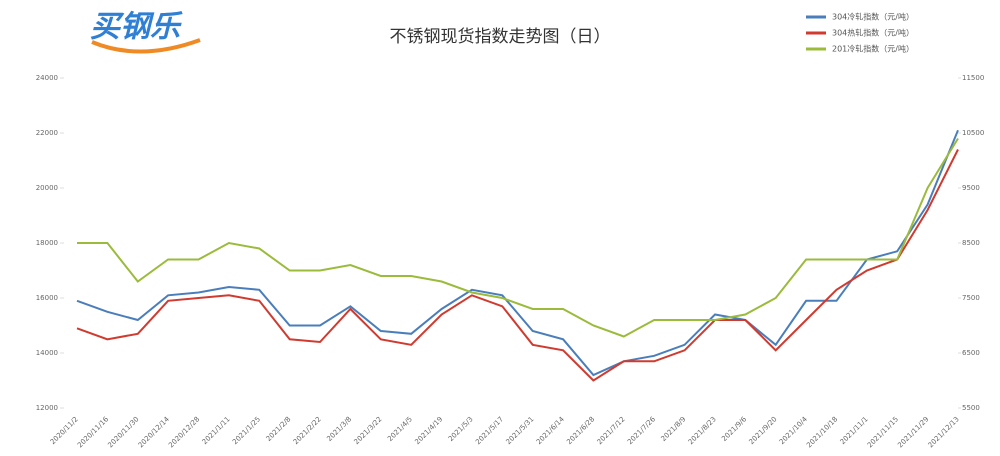 The height and width of the screenshot is (456, 1000). What do you see at coordinates (550, 430) in the screenshot?
I see `x-tick-label: 2021/6/14` at bounding box center [550, 430].